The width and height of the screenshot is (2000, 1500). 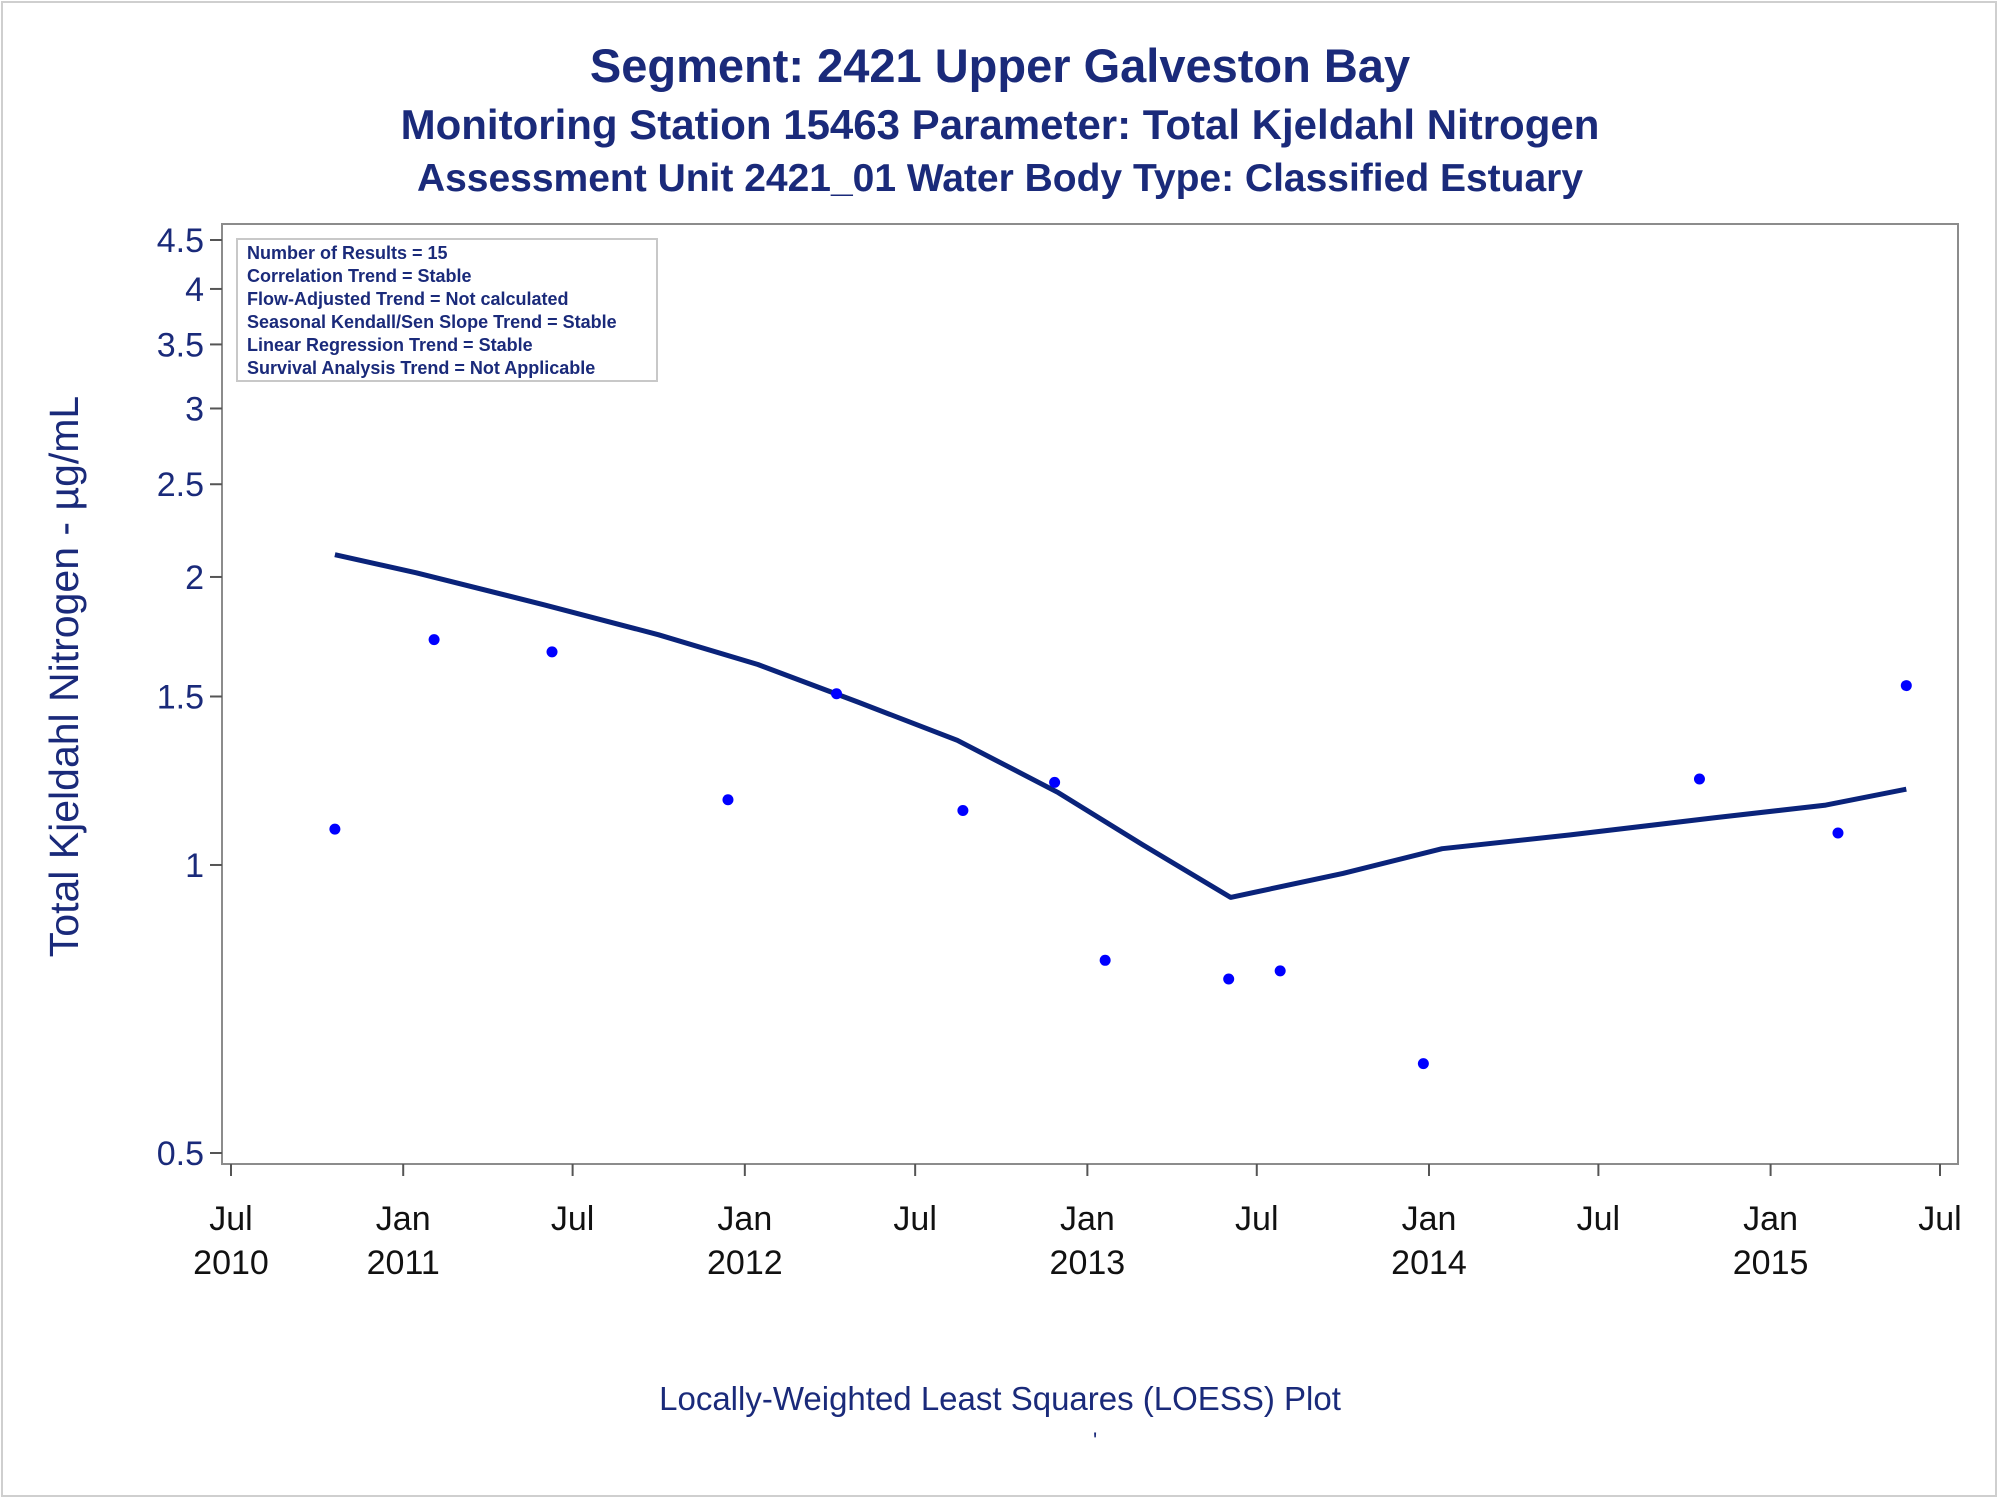 What do you see at coordinates (745, 1263) in the screenshot?
I see `x-tick-year-label: 2012` at bounding box center [745, 1263].